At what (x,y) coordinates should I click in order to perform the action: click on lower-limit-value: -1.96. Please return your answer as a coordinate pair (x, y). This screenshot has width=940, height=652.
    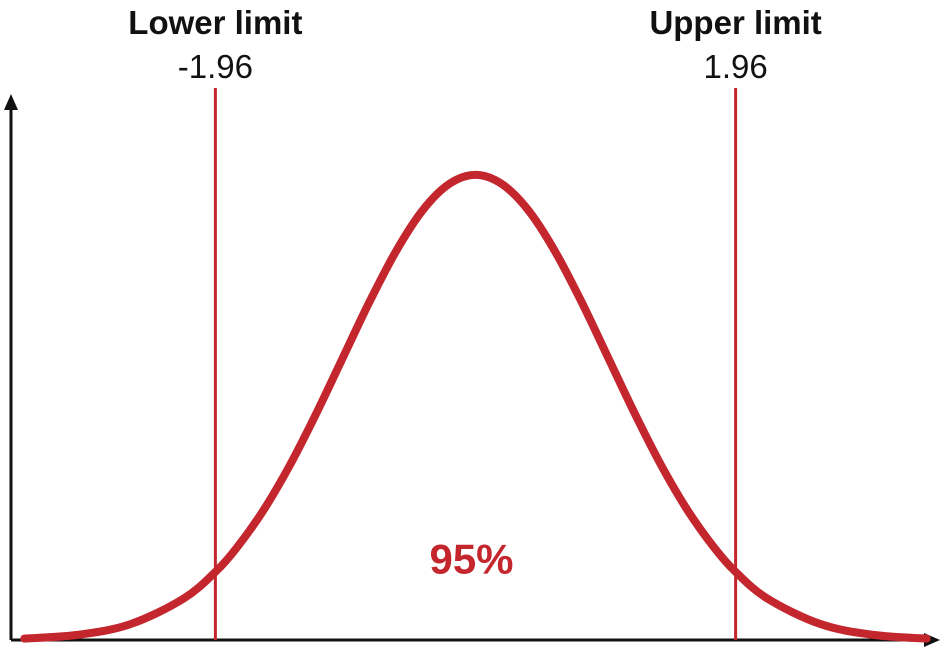
    Looking at the image, I should click on (215, 66).